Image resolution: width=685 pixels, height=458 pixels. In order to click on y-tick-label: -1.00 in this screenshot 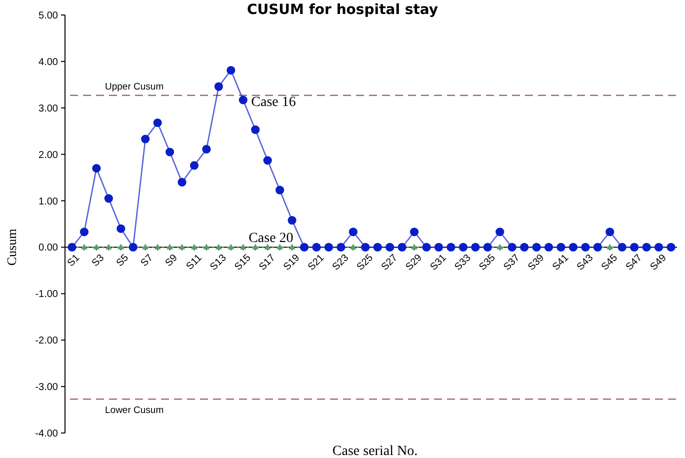, I will do `click(46, 294)`.